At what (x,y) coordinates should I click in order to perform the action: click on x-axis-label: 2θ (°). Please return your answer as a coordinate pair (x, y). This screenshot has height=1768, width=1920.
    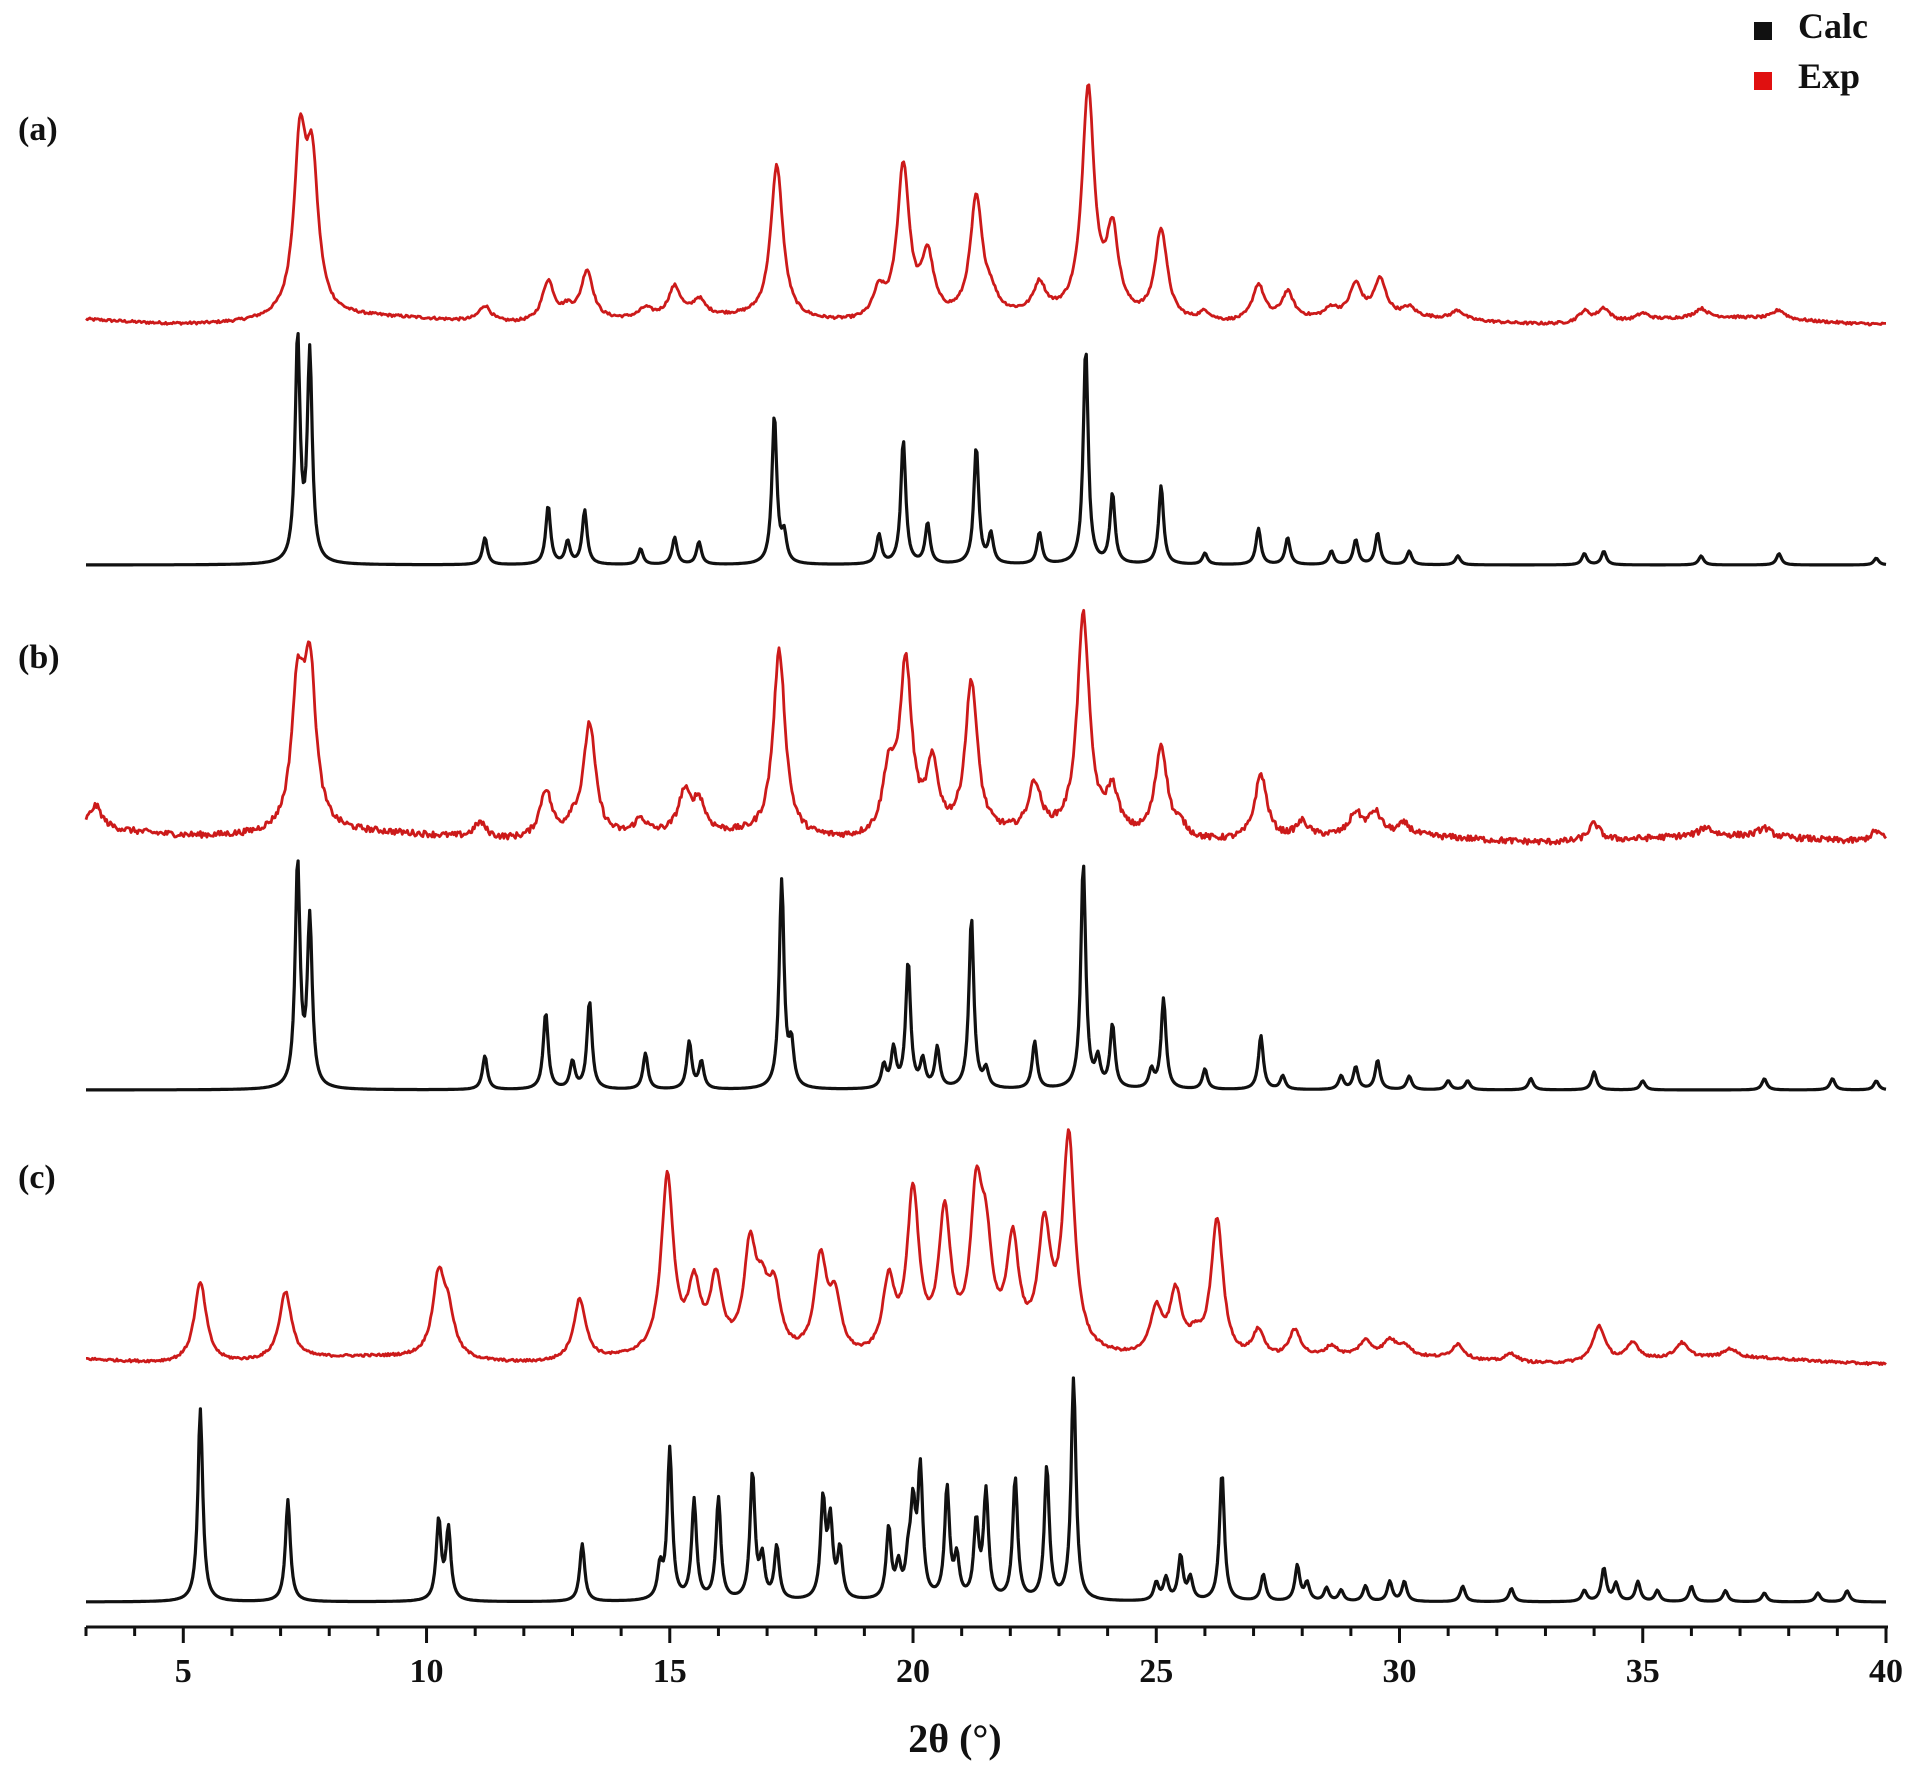
    Looking at the image, I should click on (955, 1738).